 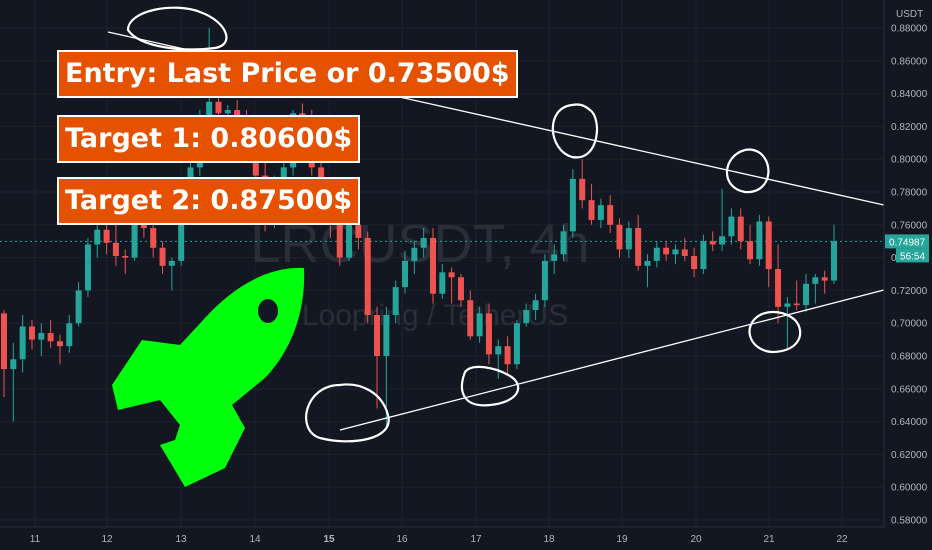 What do you see at coordinates (476, 539) in the screenshot?
I see `time-tick-label: 17` at bounding box center [476, 539].